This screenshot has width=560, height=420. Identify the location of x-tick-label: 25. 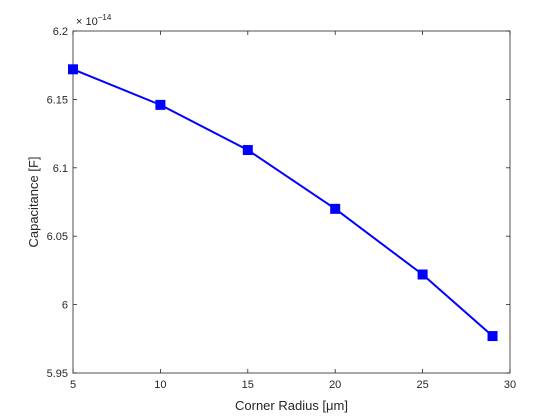
(422, 385).